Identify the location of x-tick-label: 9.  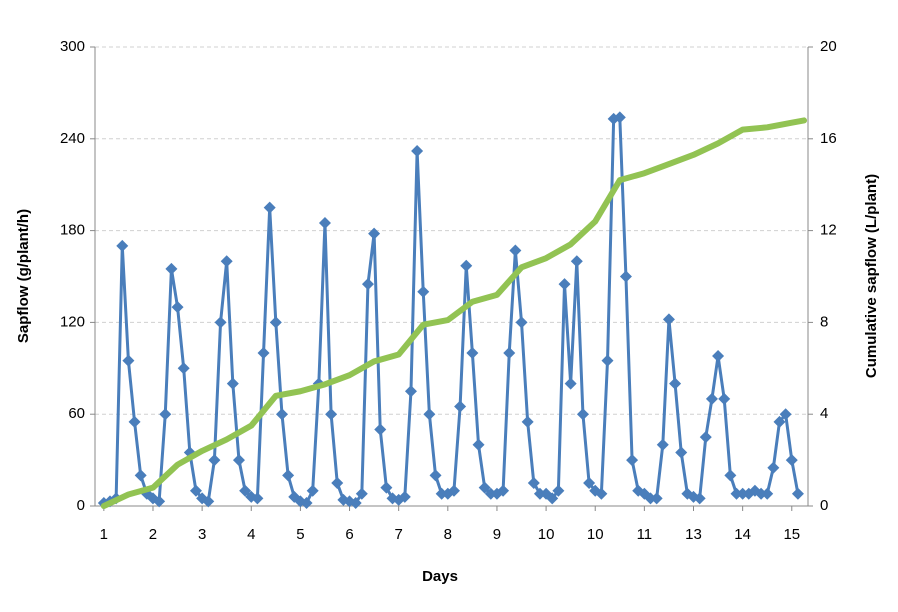
(497, 534).